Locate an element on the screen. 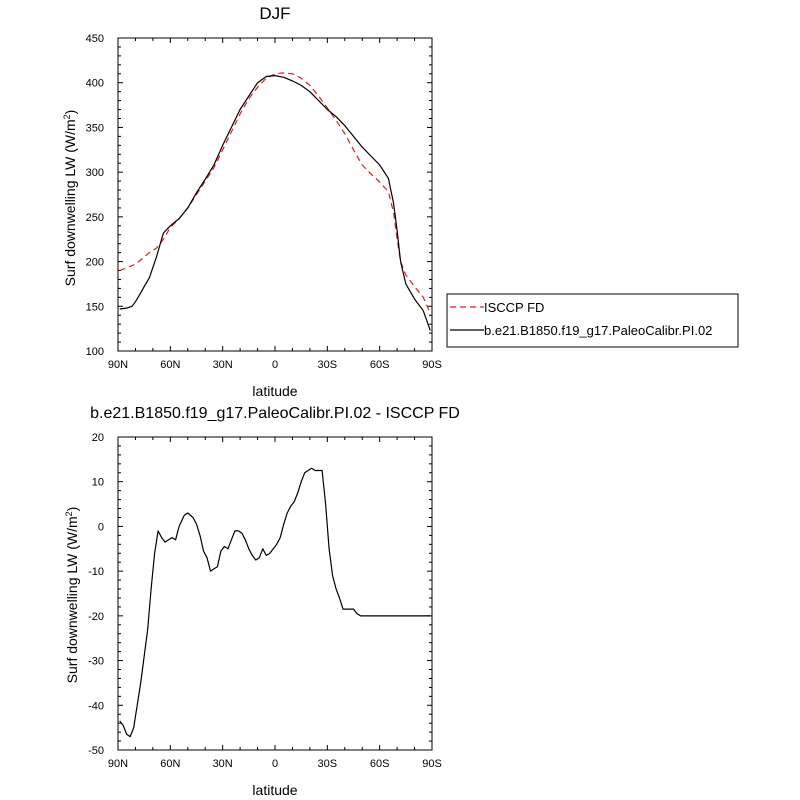 The height and width of the screenshot is (800, 800). bottom-y-tick-label: -10 is located at coordinates (96, 572).